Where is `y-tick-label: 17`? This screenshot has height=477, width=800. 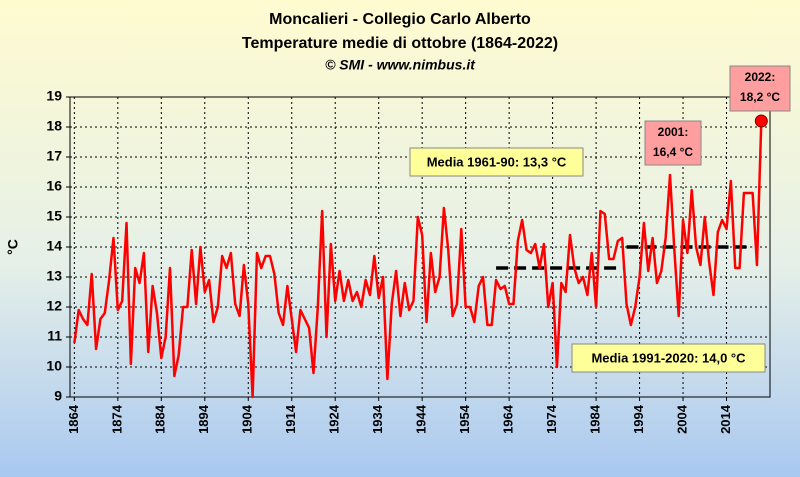
y-tick-label: 17 is located at coordinates (54, 156).